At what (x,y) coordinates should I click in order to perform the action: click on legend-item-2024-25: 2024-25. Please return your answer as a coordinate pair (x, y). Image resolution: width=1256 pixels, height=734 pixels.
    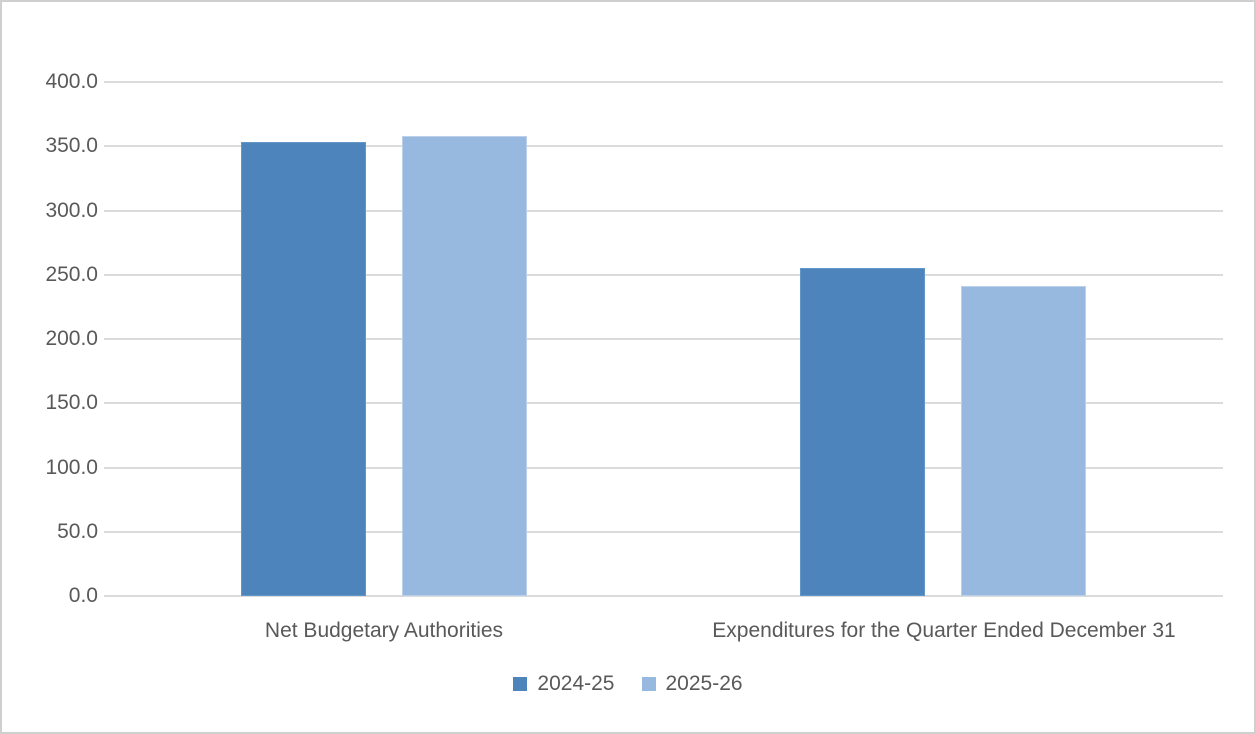
    Looking at the image, I should click on (564, 684).